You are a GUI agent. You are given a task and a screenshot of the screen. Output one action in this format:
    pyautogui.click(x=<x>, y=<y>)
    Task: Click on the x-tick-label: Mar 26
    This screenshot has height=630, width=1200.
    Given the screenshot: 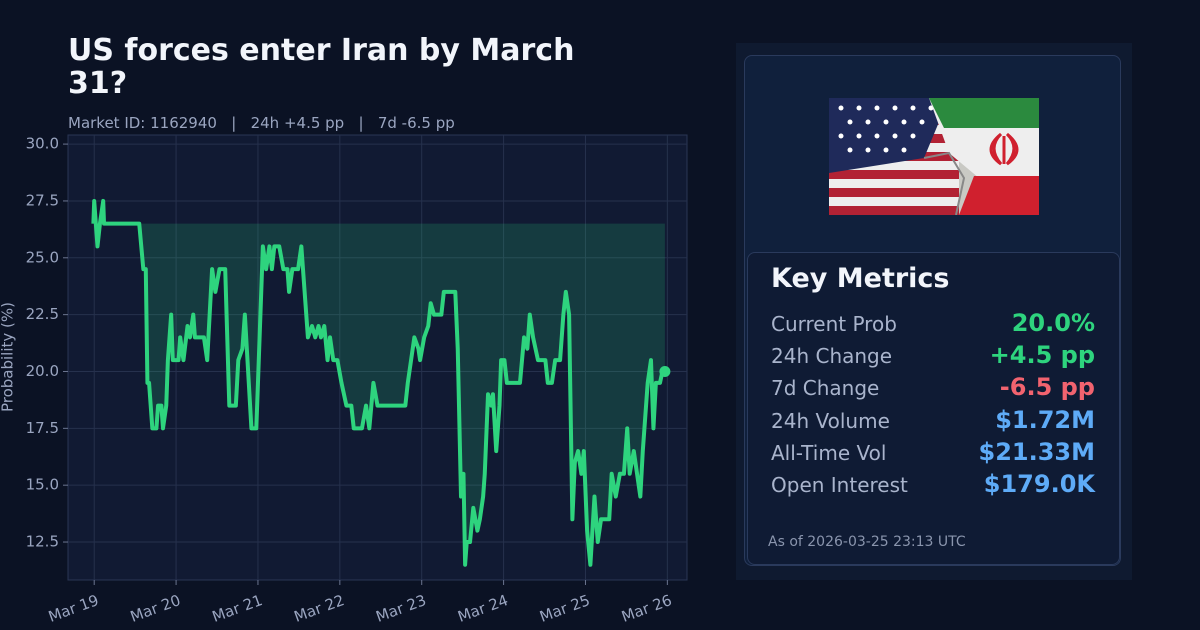 What is the action you would take?
    pyautogui.click(x=646, y=608)
    